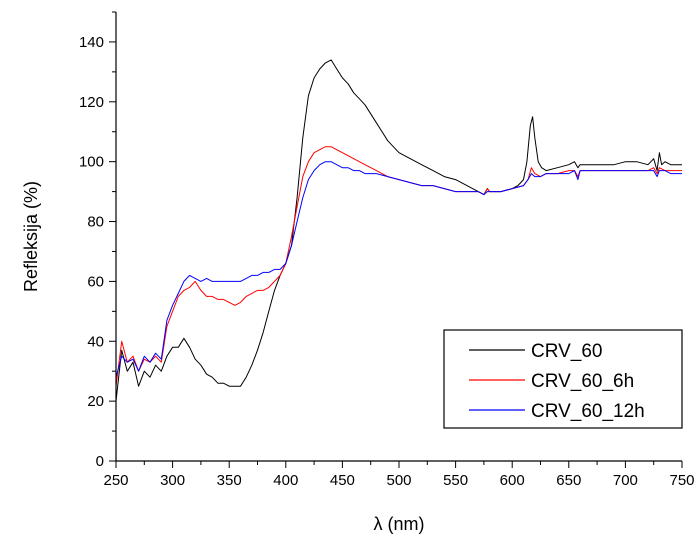  I want to click on y-tick-label: 100, so click(91, 162).